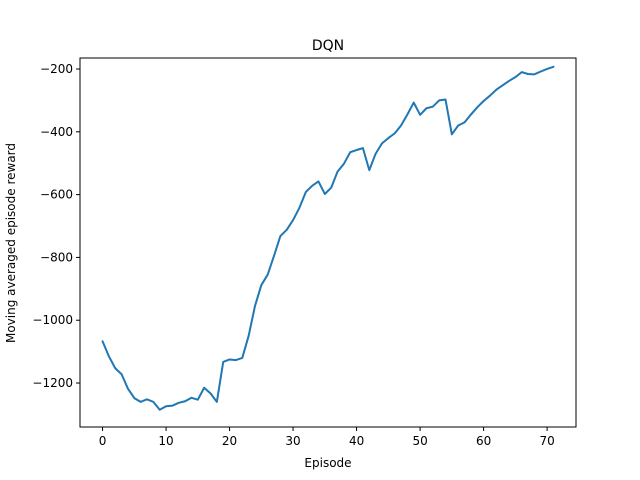  What do you see at coordinates (56, 69) in the screenshot?
I see `y-tick-label: −200` at bounding box center [56, 69].